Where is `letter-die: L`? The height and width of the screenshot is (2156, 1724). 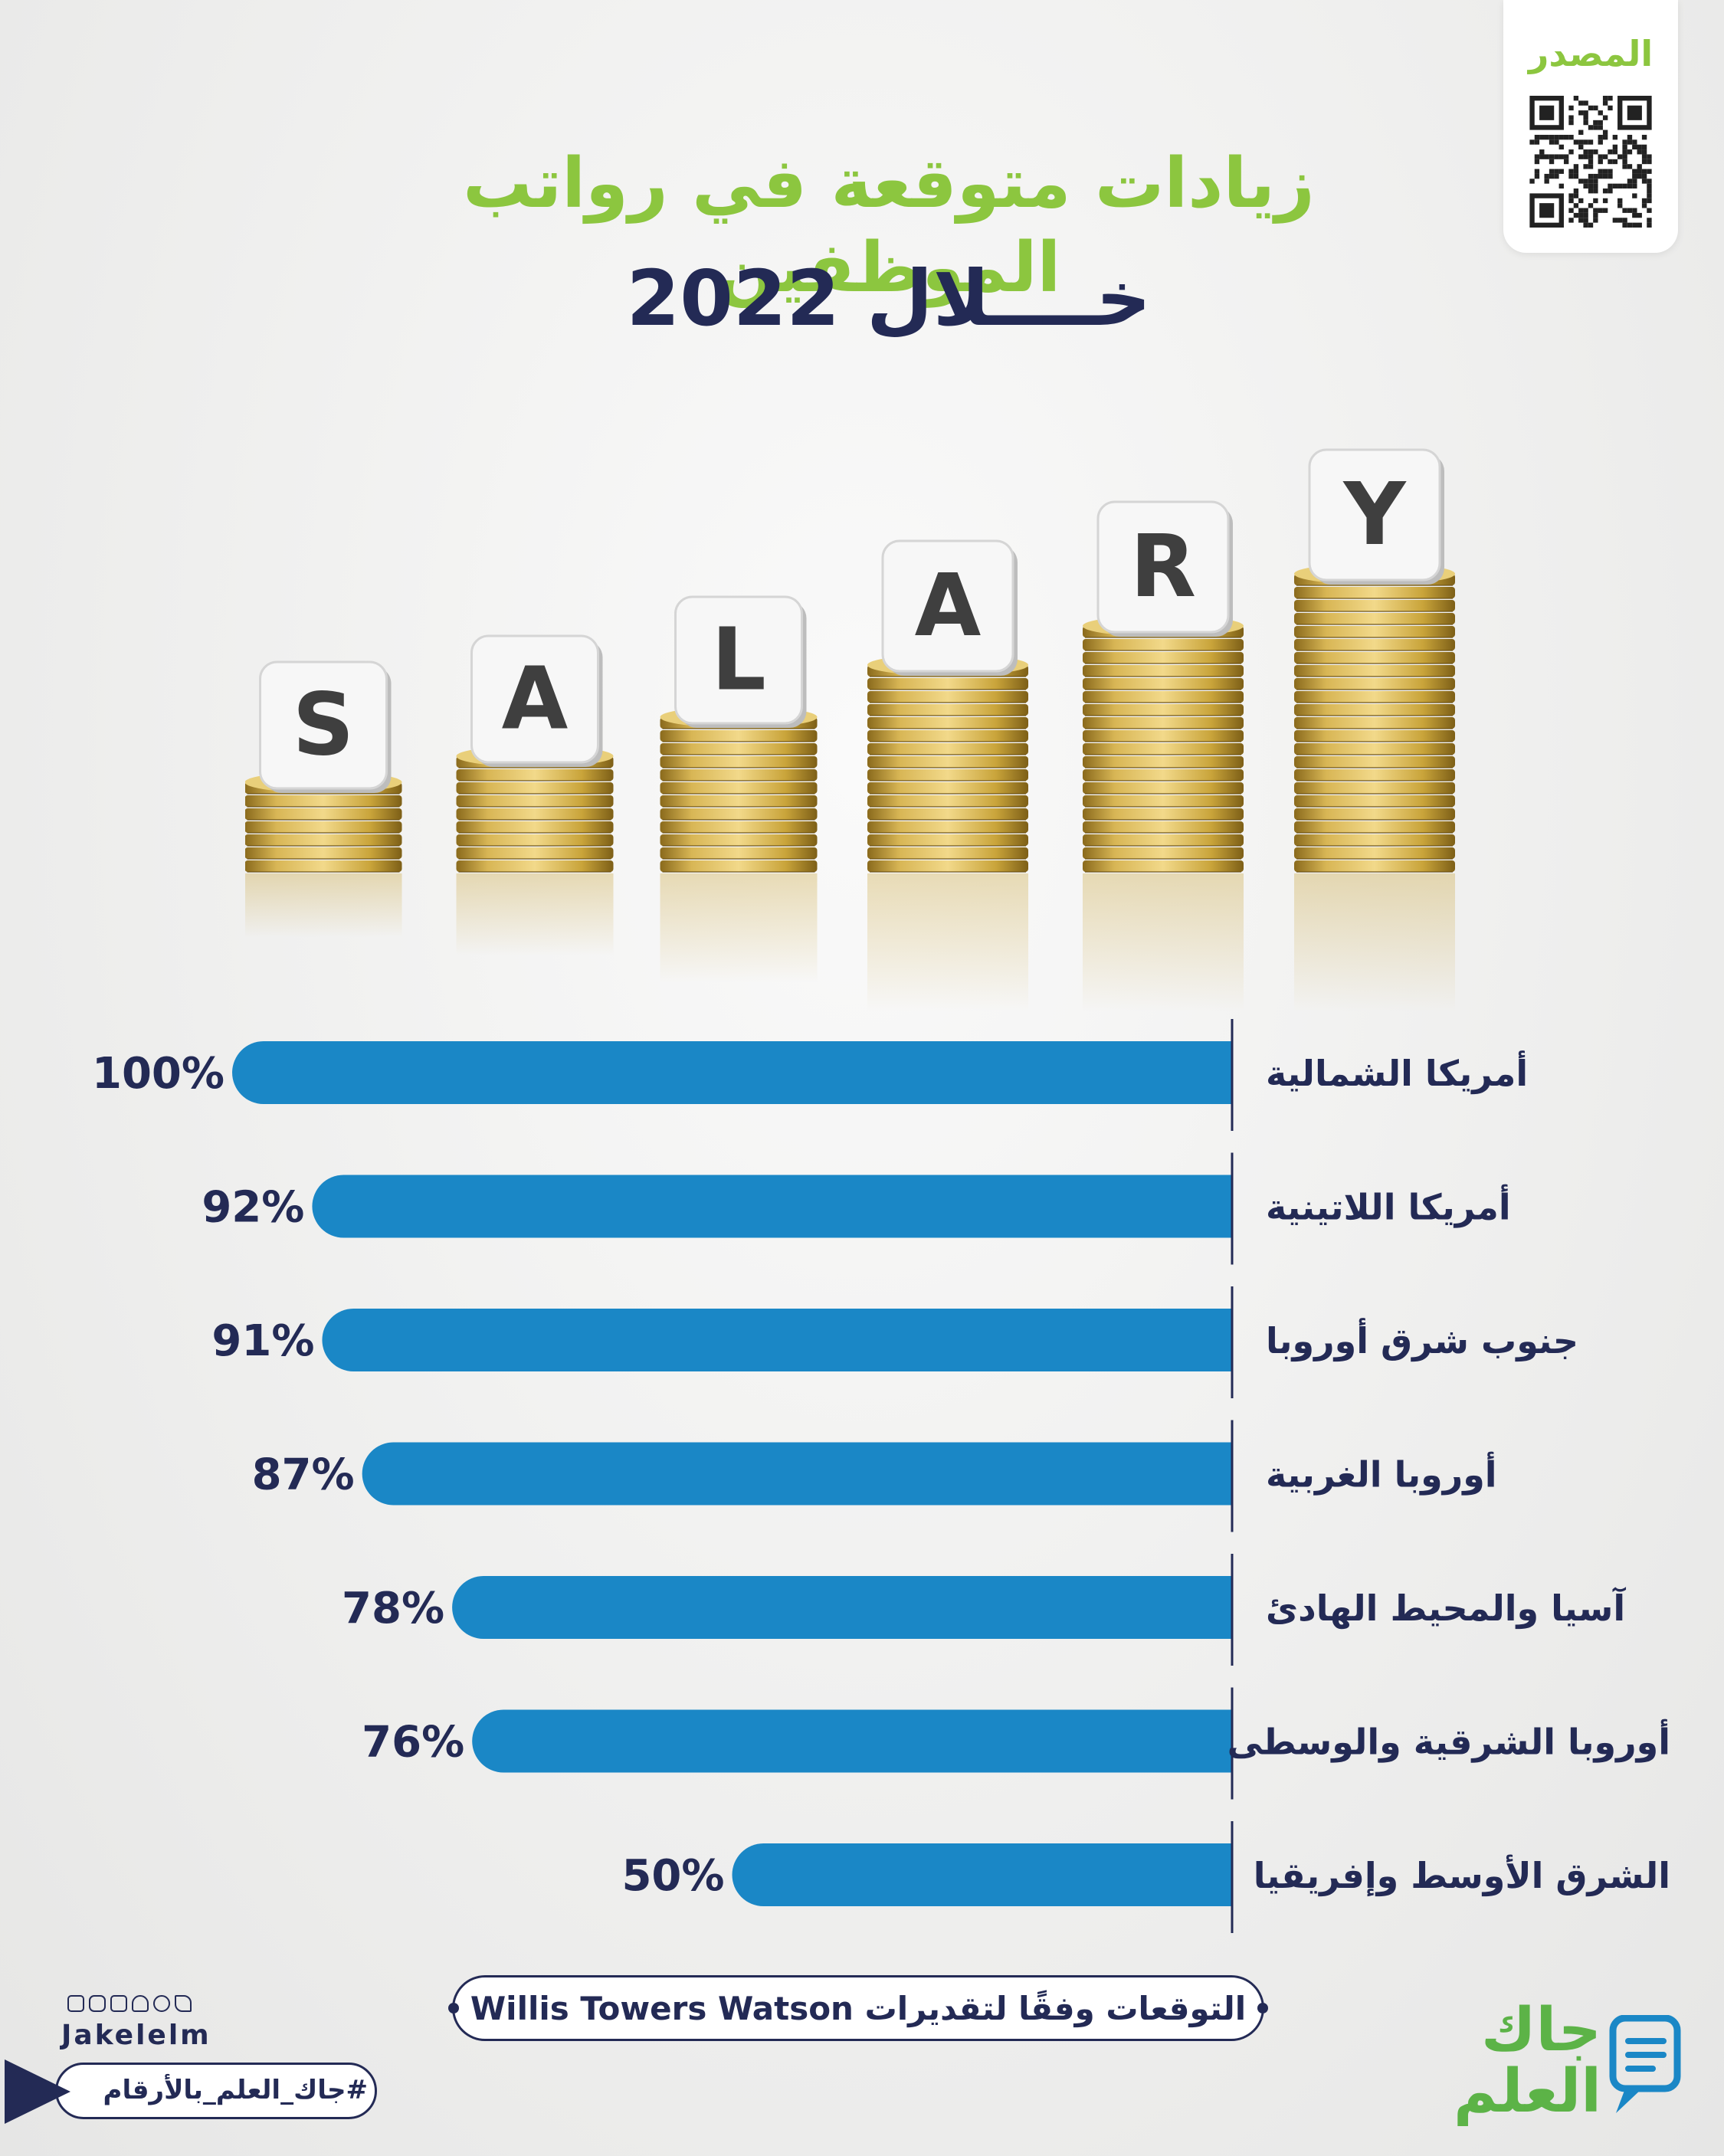 letter-die: L is located at coordinates (740, 661).